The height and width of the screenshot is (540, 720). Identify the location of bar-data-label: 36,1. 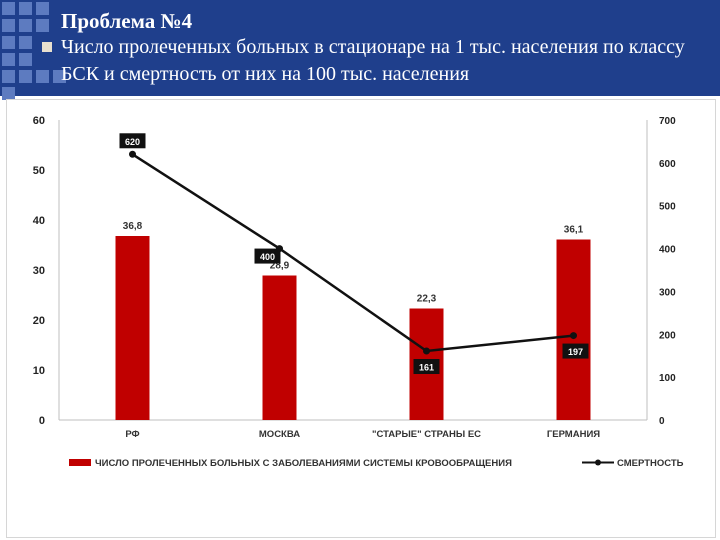
(574, 230).